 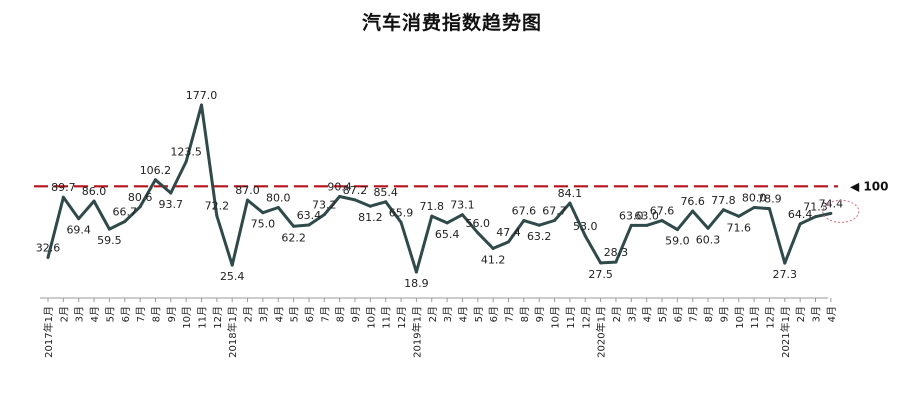 What do you see at coordinates (723, 200) in the screenshot?
I see `data-label: 77.8` at bounding box center [723, 200].